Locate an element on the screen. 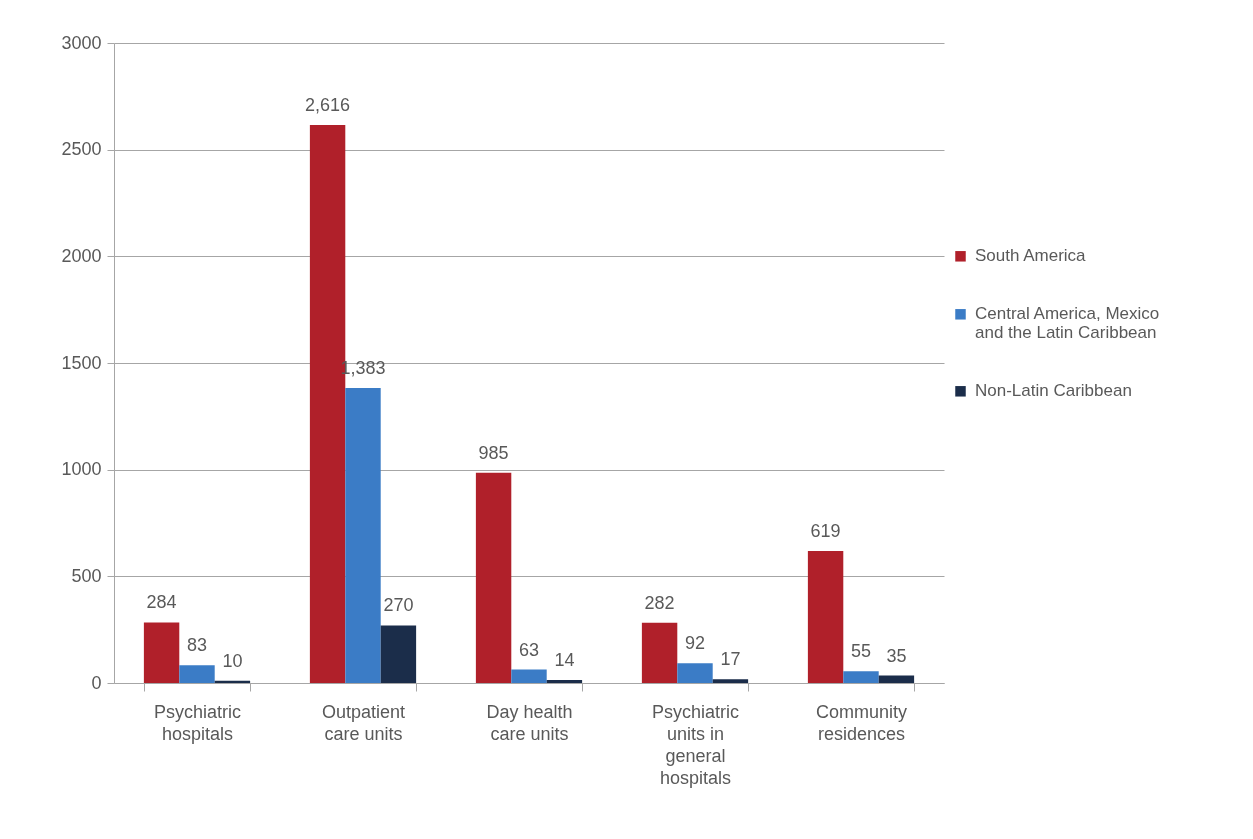 Image resolution: width=1253 pixels, height=839 pixels. x-tick-label: Outpatient care units is located at coordinates (363, 722).